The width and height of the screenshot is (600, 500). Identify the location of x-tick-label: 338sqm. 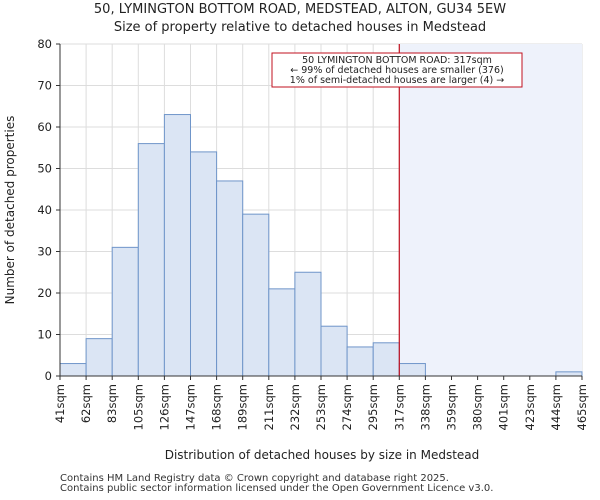
(425, 407).